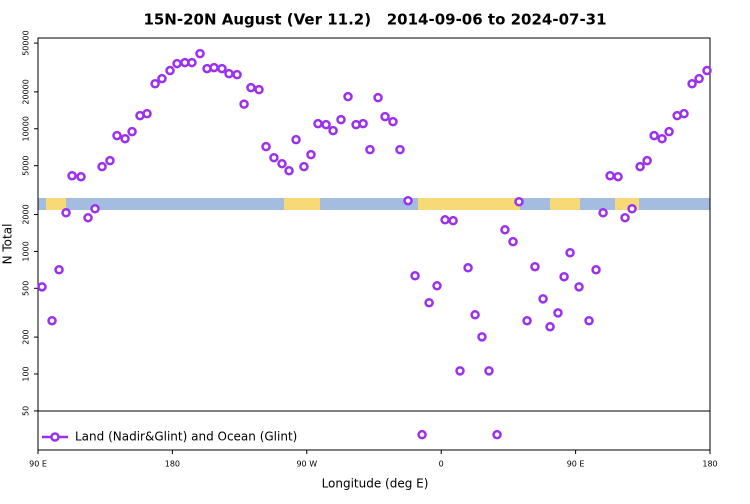 Image resolution: width=750 pixels, height=504 pixels. Describe the element at coordinates (26, 288) in the screenshot. I see `y-tick-label: 500` at that location.